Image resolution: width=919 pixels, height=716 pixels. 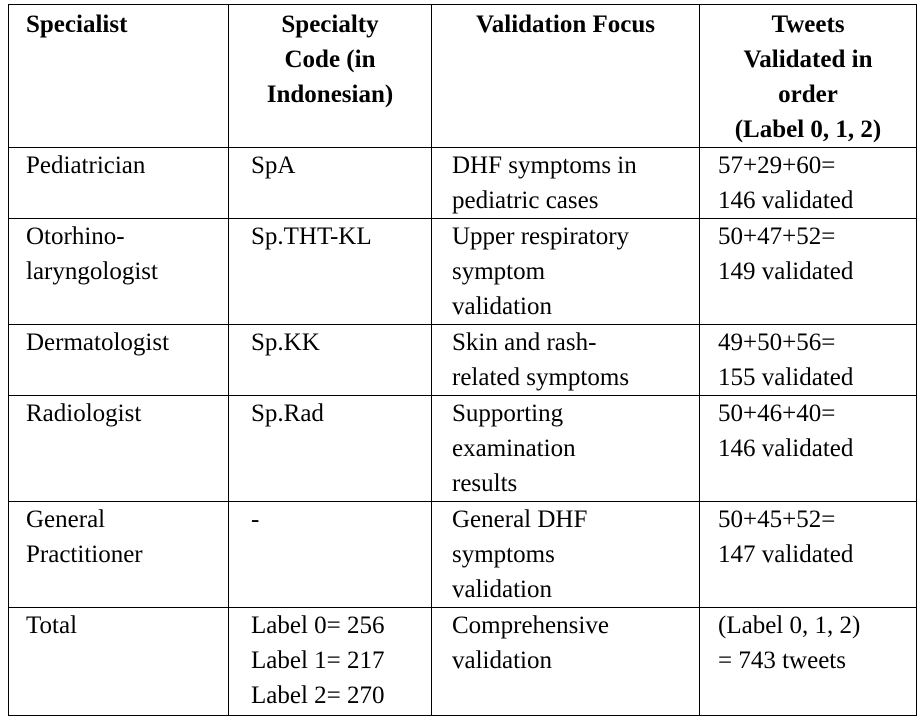 I want to click on cell-specialist: Dermatologist, so click(x=118, y=360).